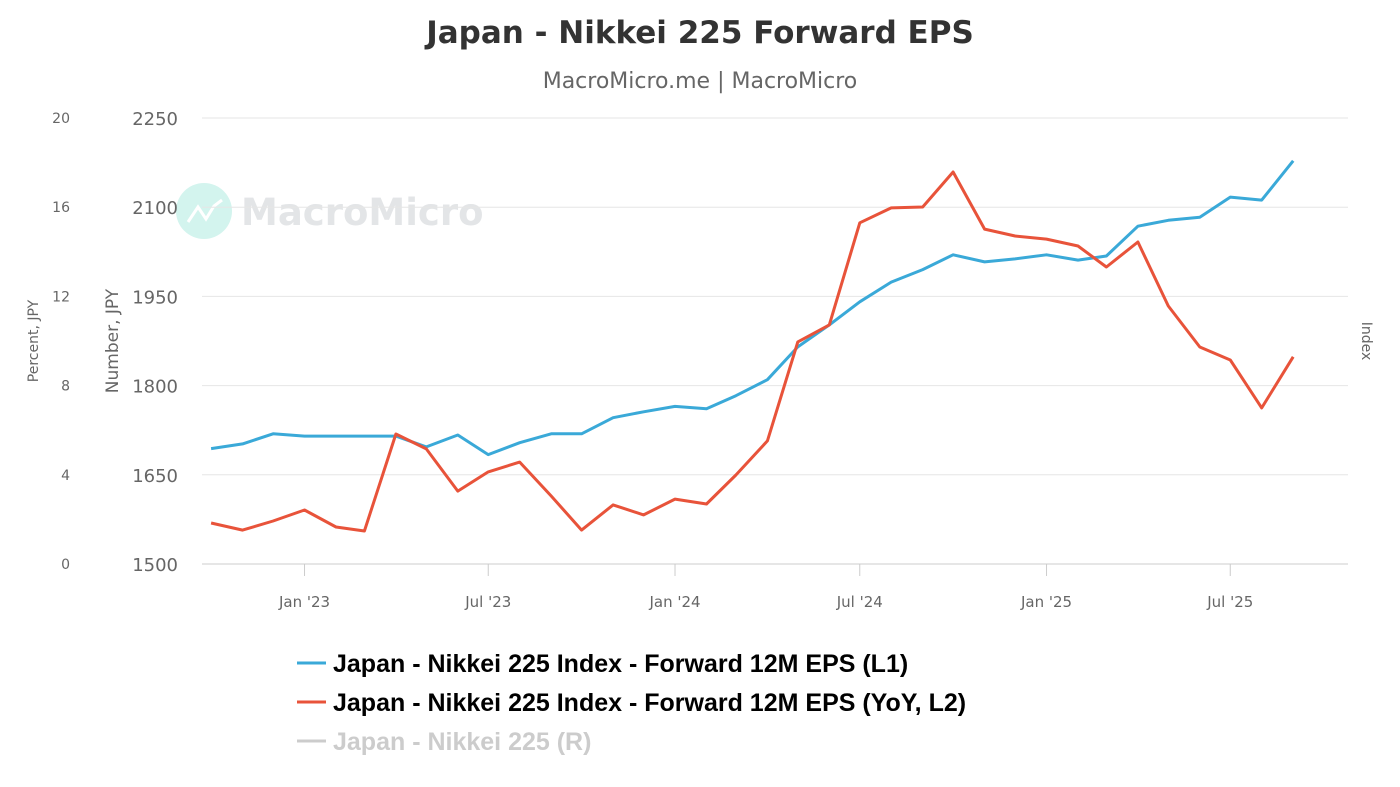  Describe the element at coordinates (1046, 602) in the screenshot. I see `x-tick-label: Jan '25` at that location.